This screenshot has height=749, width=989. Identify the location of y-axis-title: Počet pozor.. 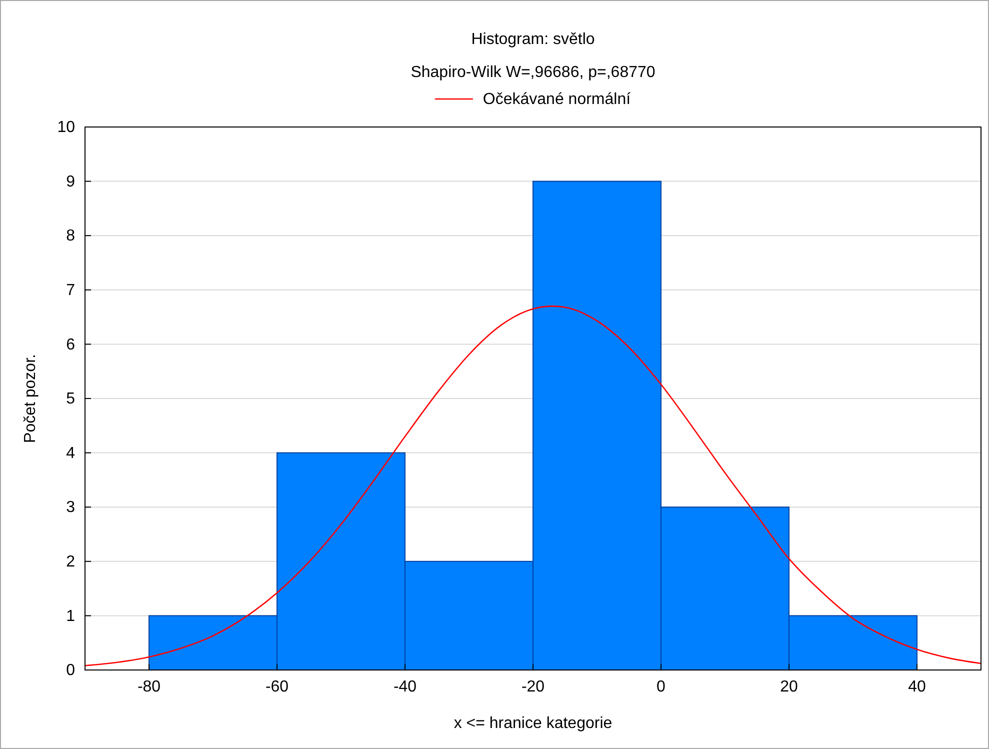
(30, 398).